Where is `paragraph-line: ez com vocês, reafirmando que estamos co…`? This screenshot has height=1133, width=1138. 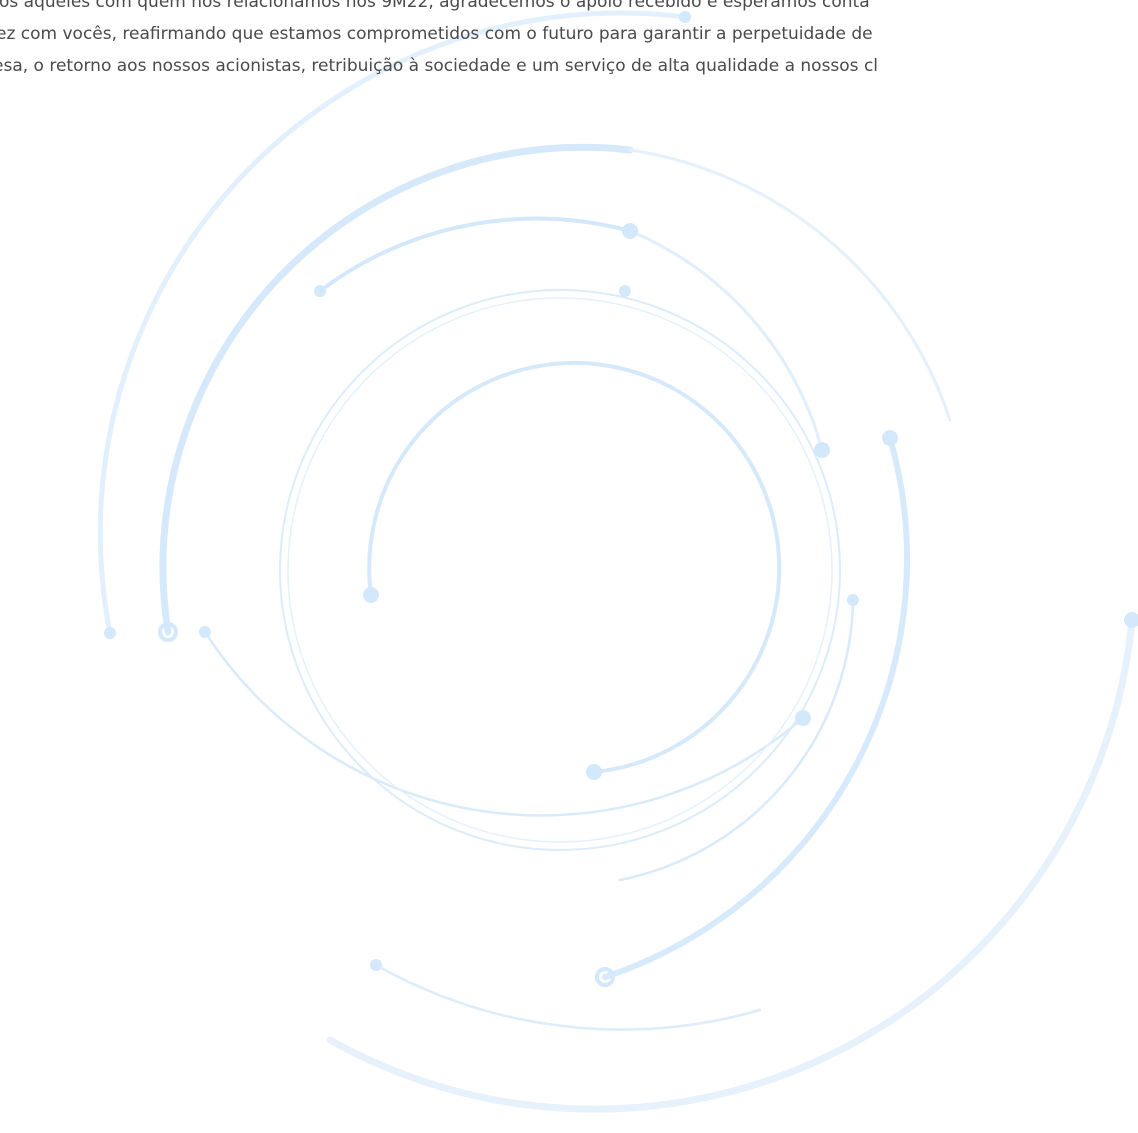 paragraph-line: ez com vocês, reafirmando que estamos co… is located at coordinates (436, 34).